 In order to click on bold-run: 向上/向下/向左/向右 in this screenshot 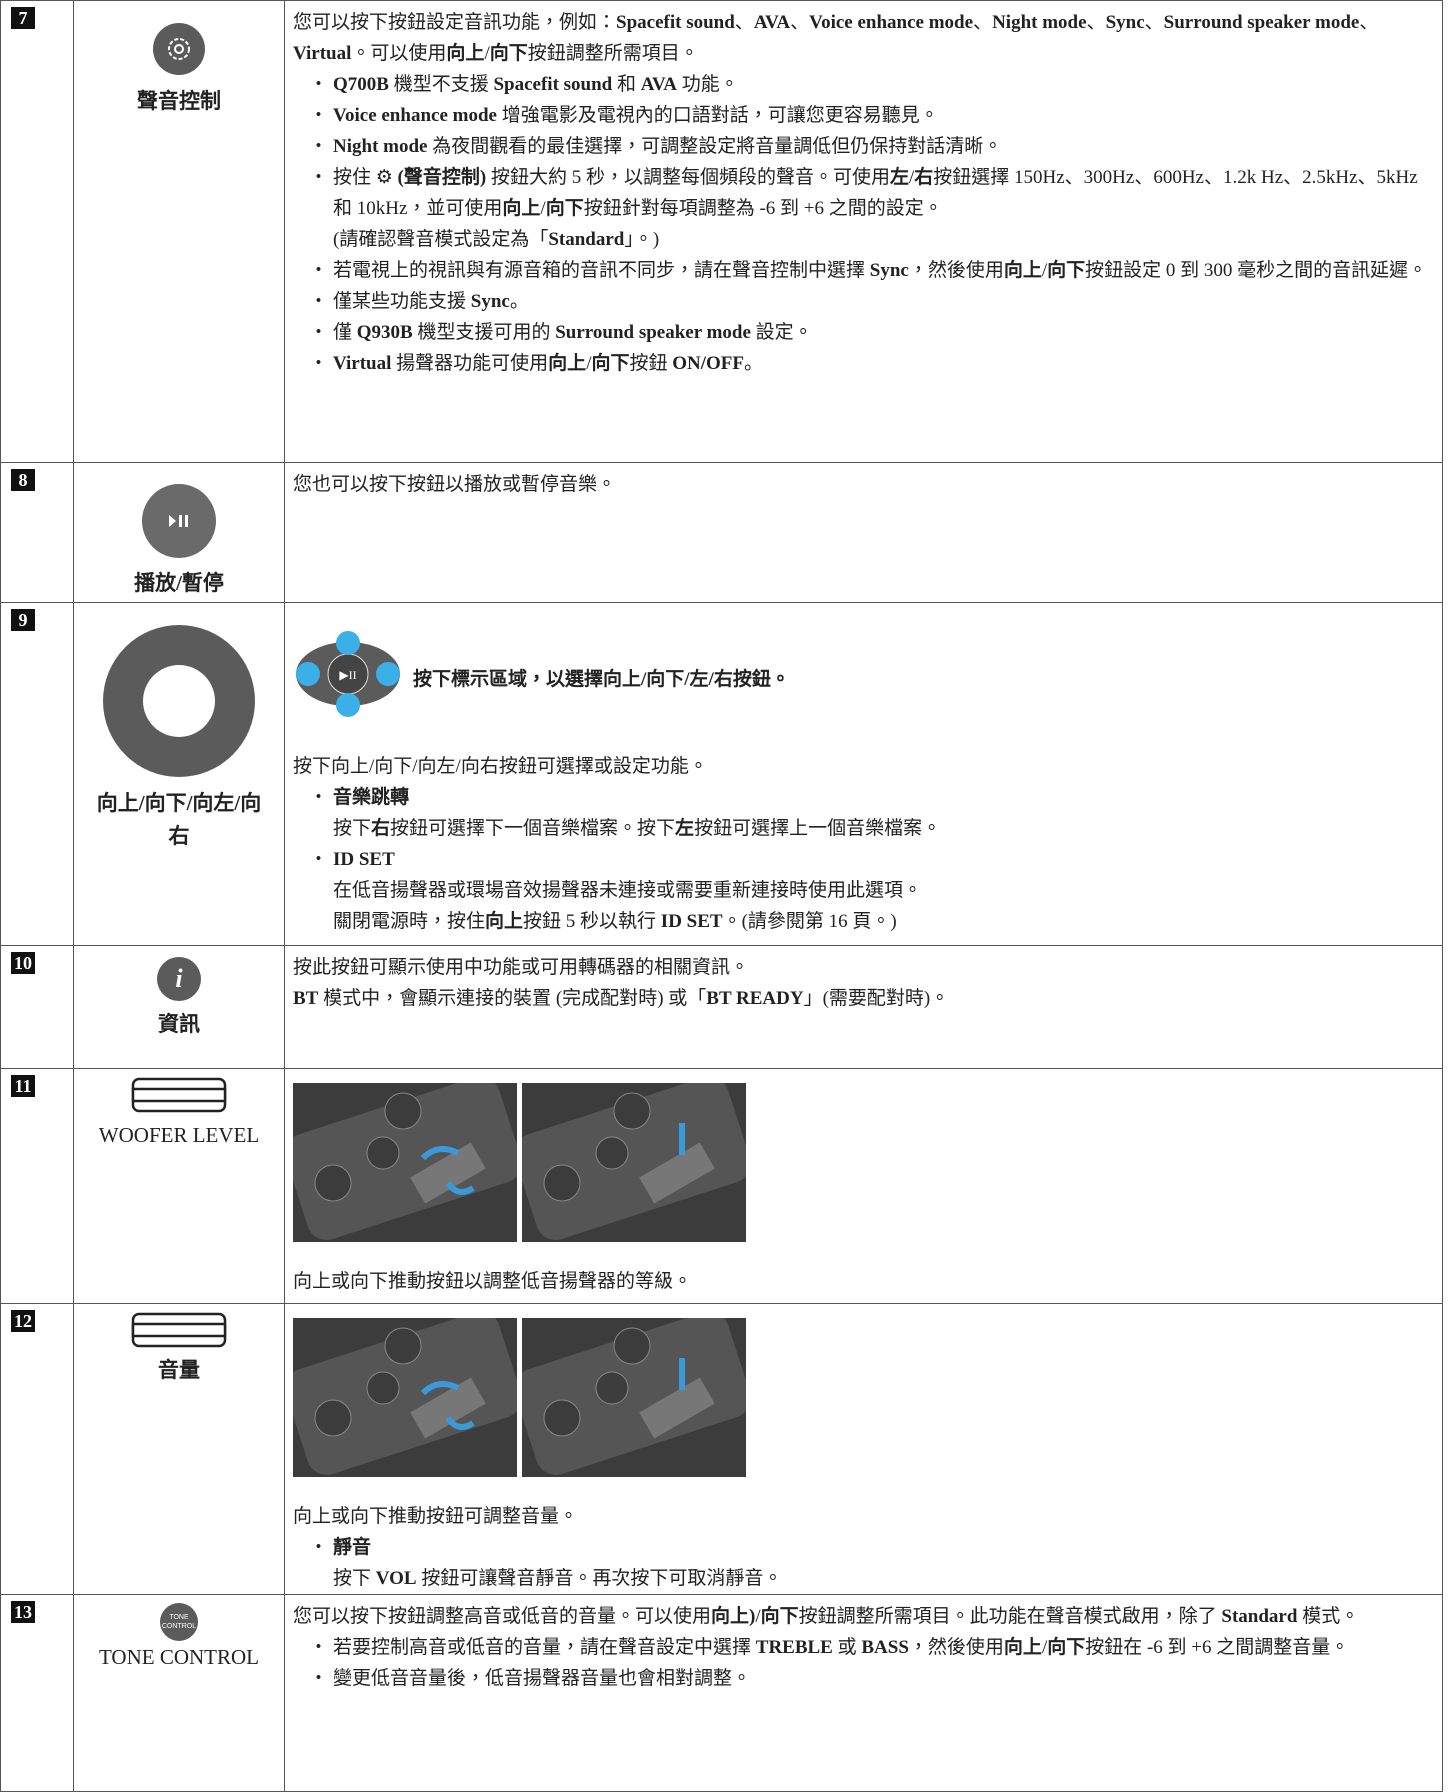, I will do `click(179, 819)`.